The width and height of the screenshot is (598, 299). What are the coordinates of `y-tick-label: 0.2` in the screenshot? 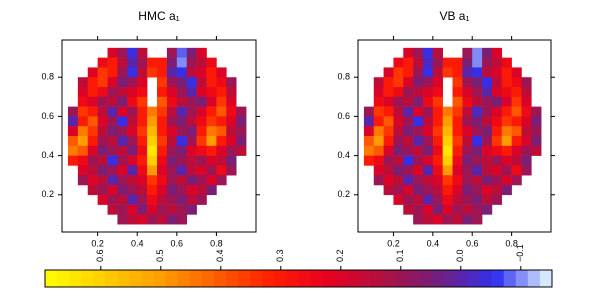 It's located at (343, 194).